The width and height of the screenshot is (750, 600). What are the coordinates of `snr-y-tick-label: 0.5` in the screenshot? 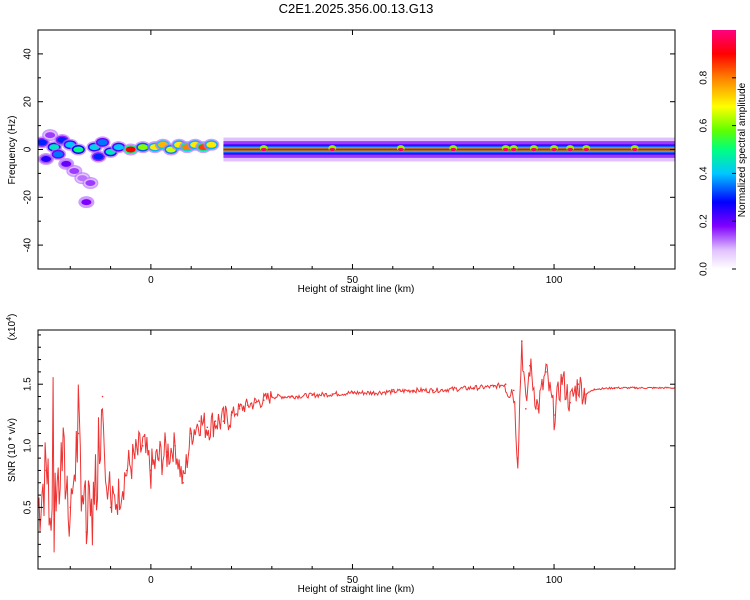 It's located at (28, 507).